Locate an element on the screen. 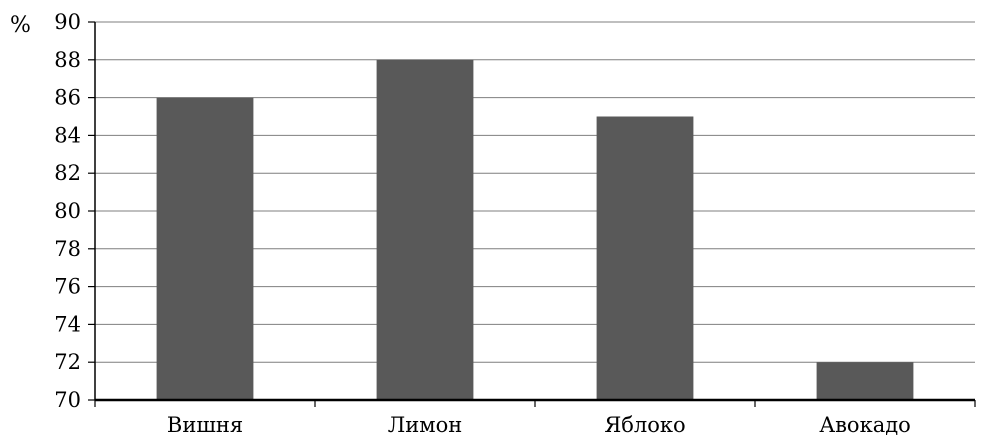 The height and width of the screenshot is (440, 995). x-tick-label: Лимон is located at coordinates (425, 424).